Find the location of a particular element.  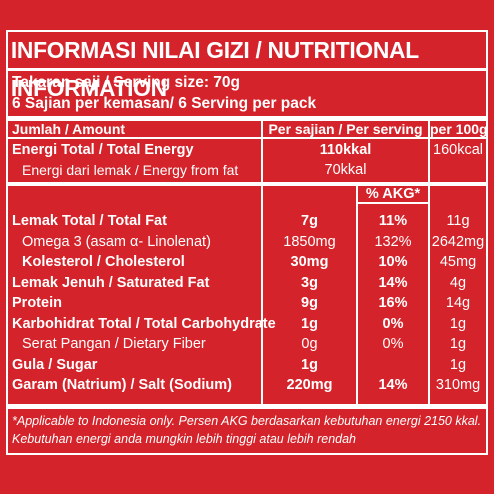

divider-akg is located at coordinates (393, 203).